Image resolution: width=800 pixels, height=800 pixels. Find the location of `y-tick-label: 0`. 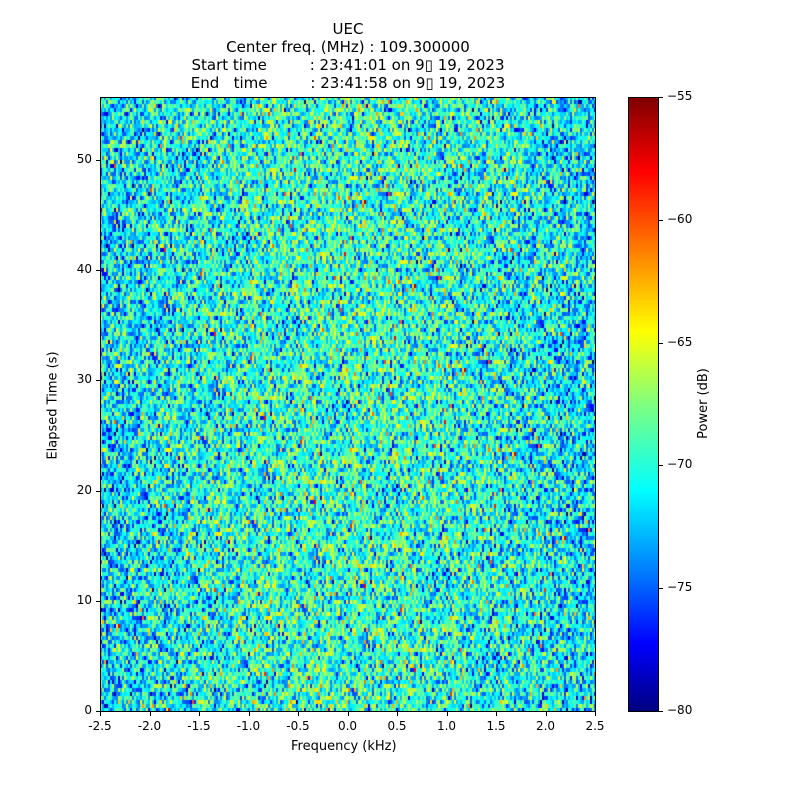

y-tick-label: 0 is located at coordinates (88, 710).